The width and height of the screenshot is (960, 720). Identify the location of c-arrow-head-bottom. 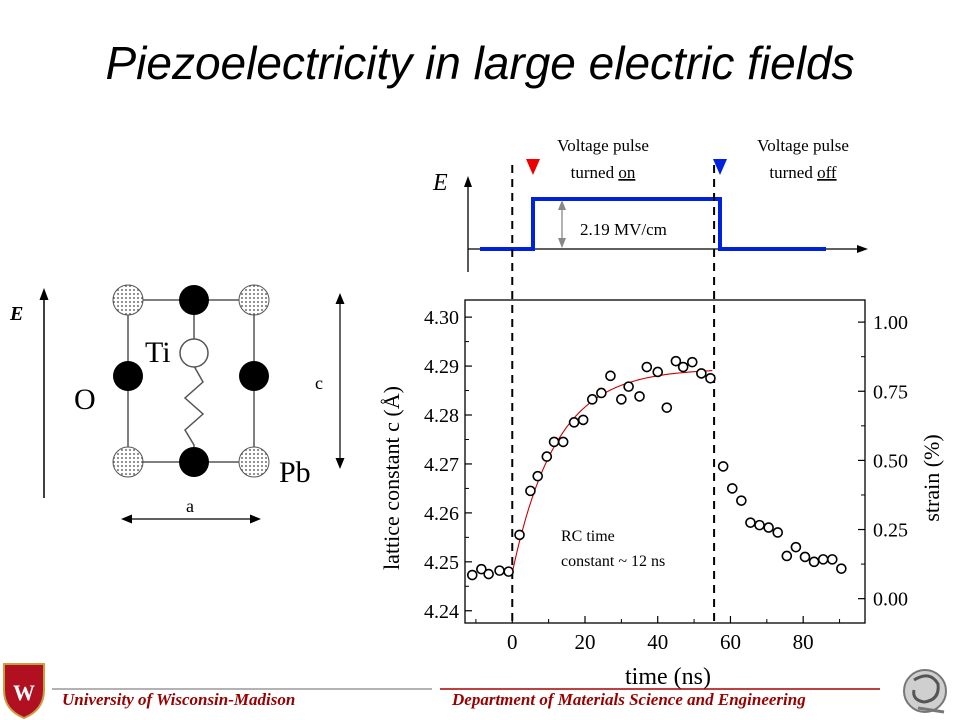
(340, 463).